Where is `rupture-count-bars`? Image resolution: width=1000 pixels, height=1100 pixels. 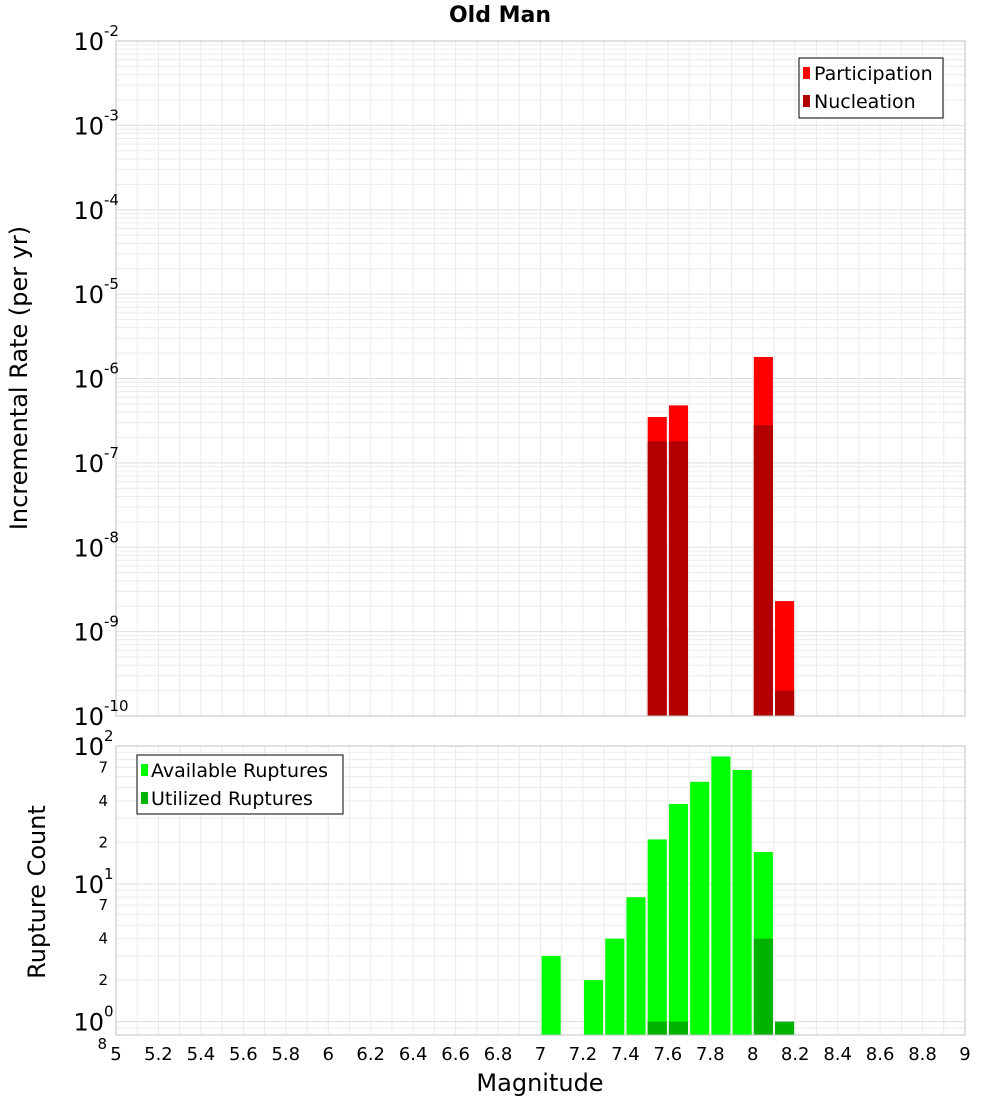
rupture-count-bars is located at coordinates (668, 895).